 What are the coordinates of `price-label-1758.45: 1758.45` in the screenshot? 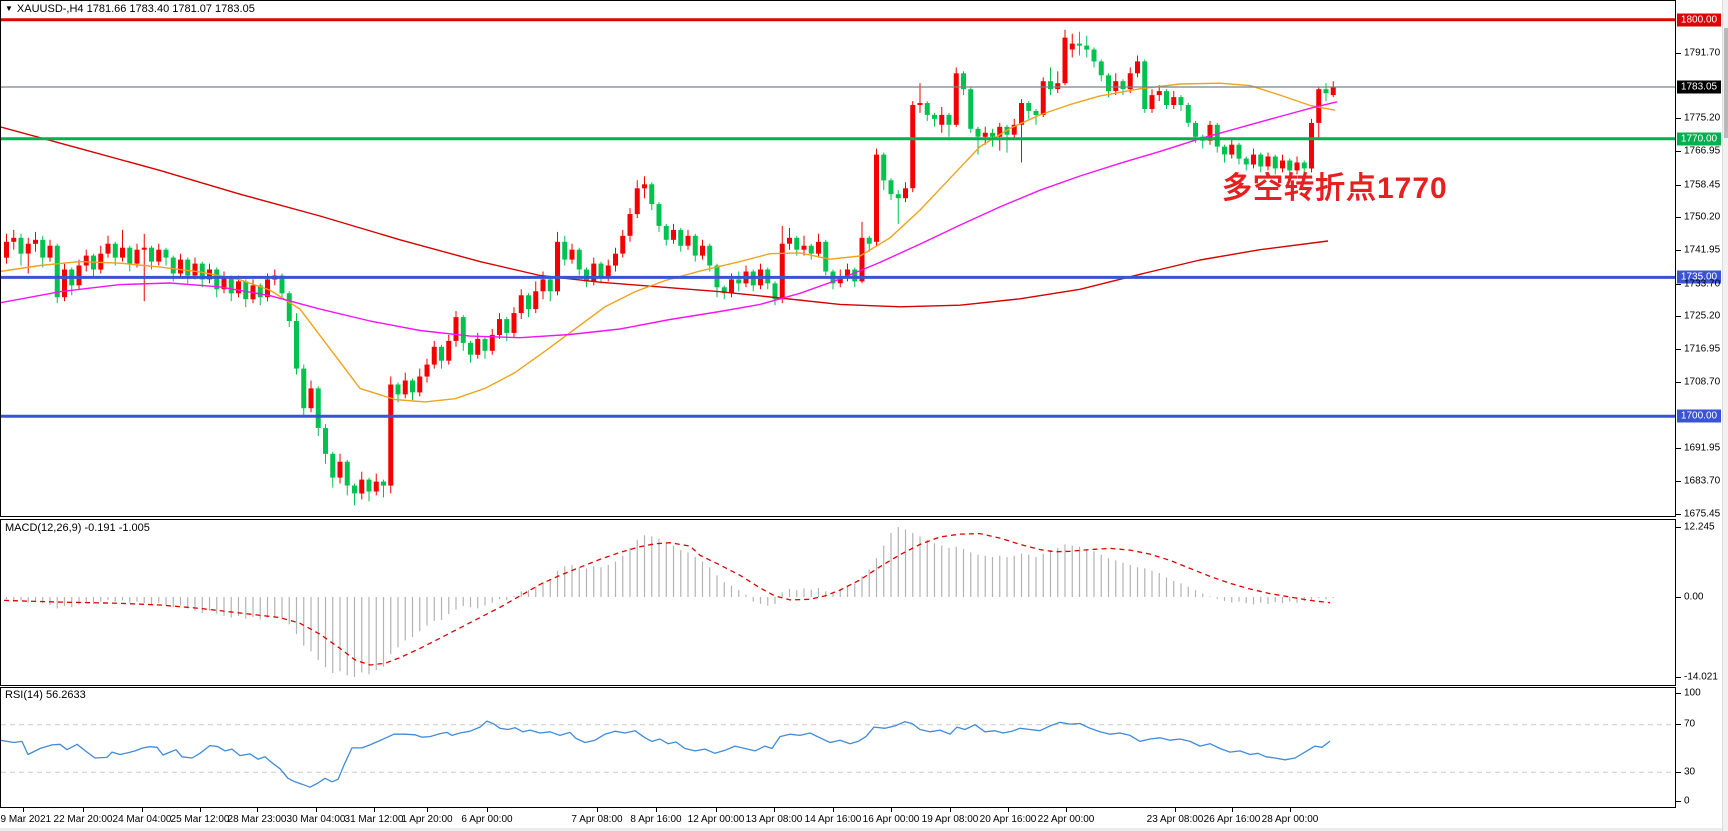 It's located at (1702, 184).